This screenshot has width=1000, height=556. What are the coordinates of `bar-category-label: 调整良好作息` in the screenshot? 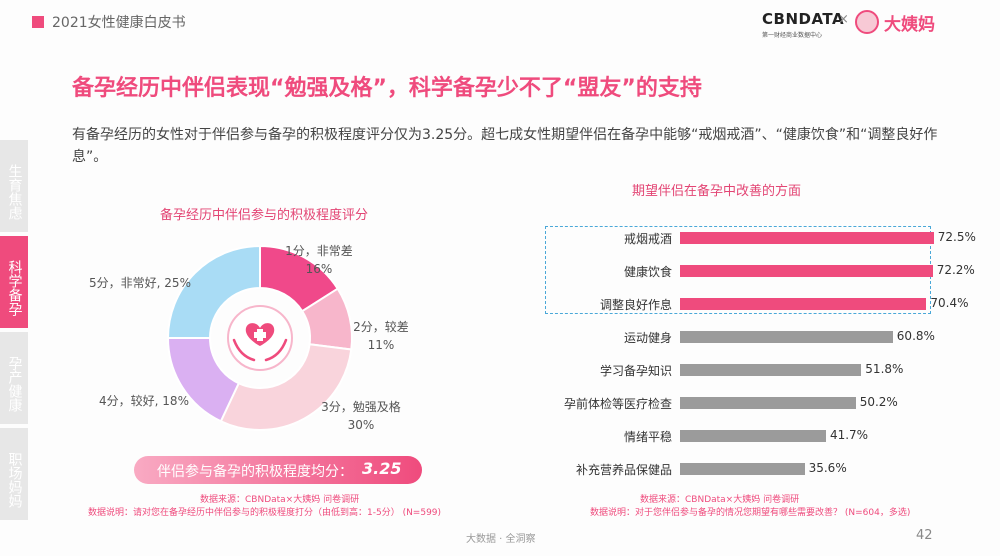 It's located at (635, 305).